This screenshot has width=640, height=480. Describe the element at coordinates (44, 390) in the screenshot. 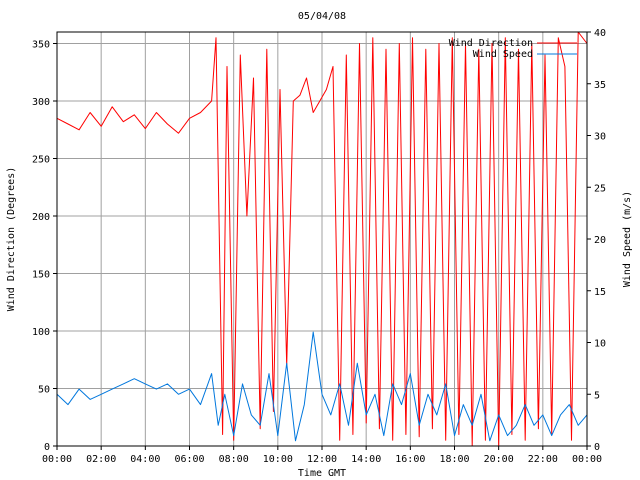

I see `y-left-tick-label: 50` at that location.